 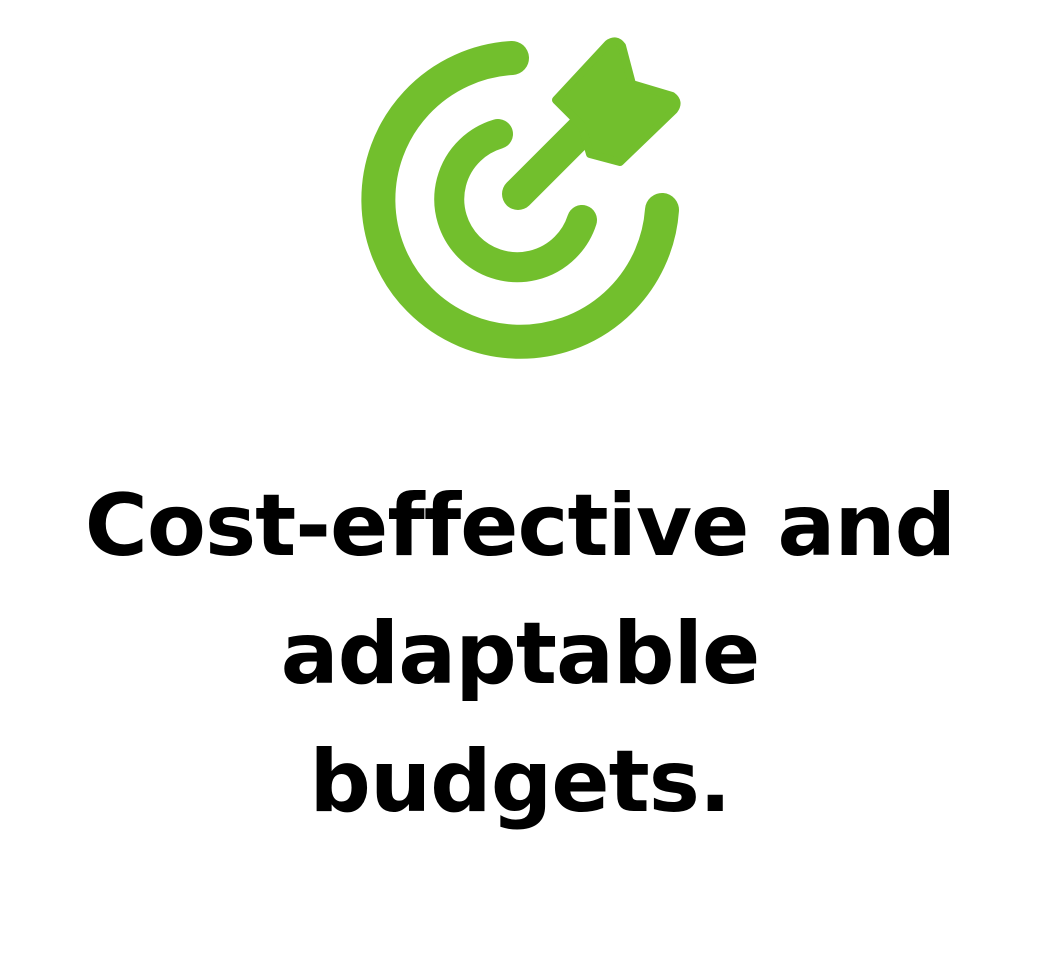 What do you see at coordinates (520, 782) in the screenshot?
I see `headline-line-3: budgets.` at bounding box center [520, 782].